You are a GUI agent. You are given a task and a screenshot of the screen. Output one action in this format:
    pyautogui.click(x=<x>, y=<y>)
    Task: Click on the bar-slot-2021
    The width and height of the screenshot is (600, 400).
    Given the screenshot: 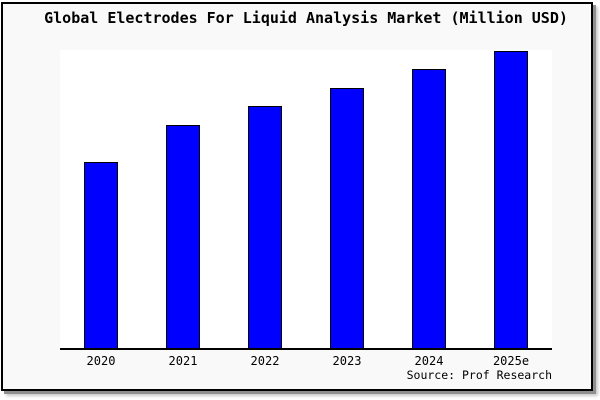 What is the action you would take?
    pyautogui.click(x=183, y=199)
    